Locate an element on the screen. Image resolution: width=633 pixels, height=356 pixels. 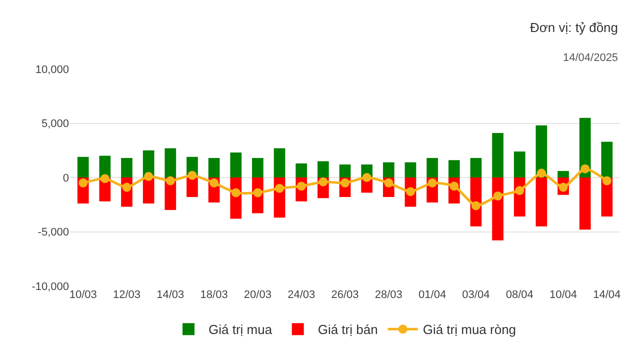
legend-label: Giá trị mua ròng is located at coordinates (469, 330).